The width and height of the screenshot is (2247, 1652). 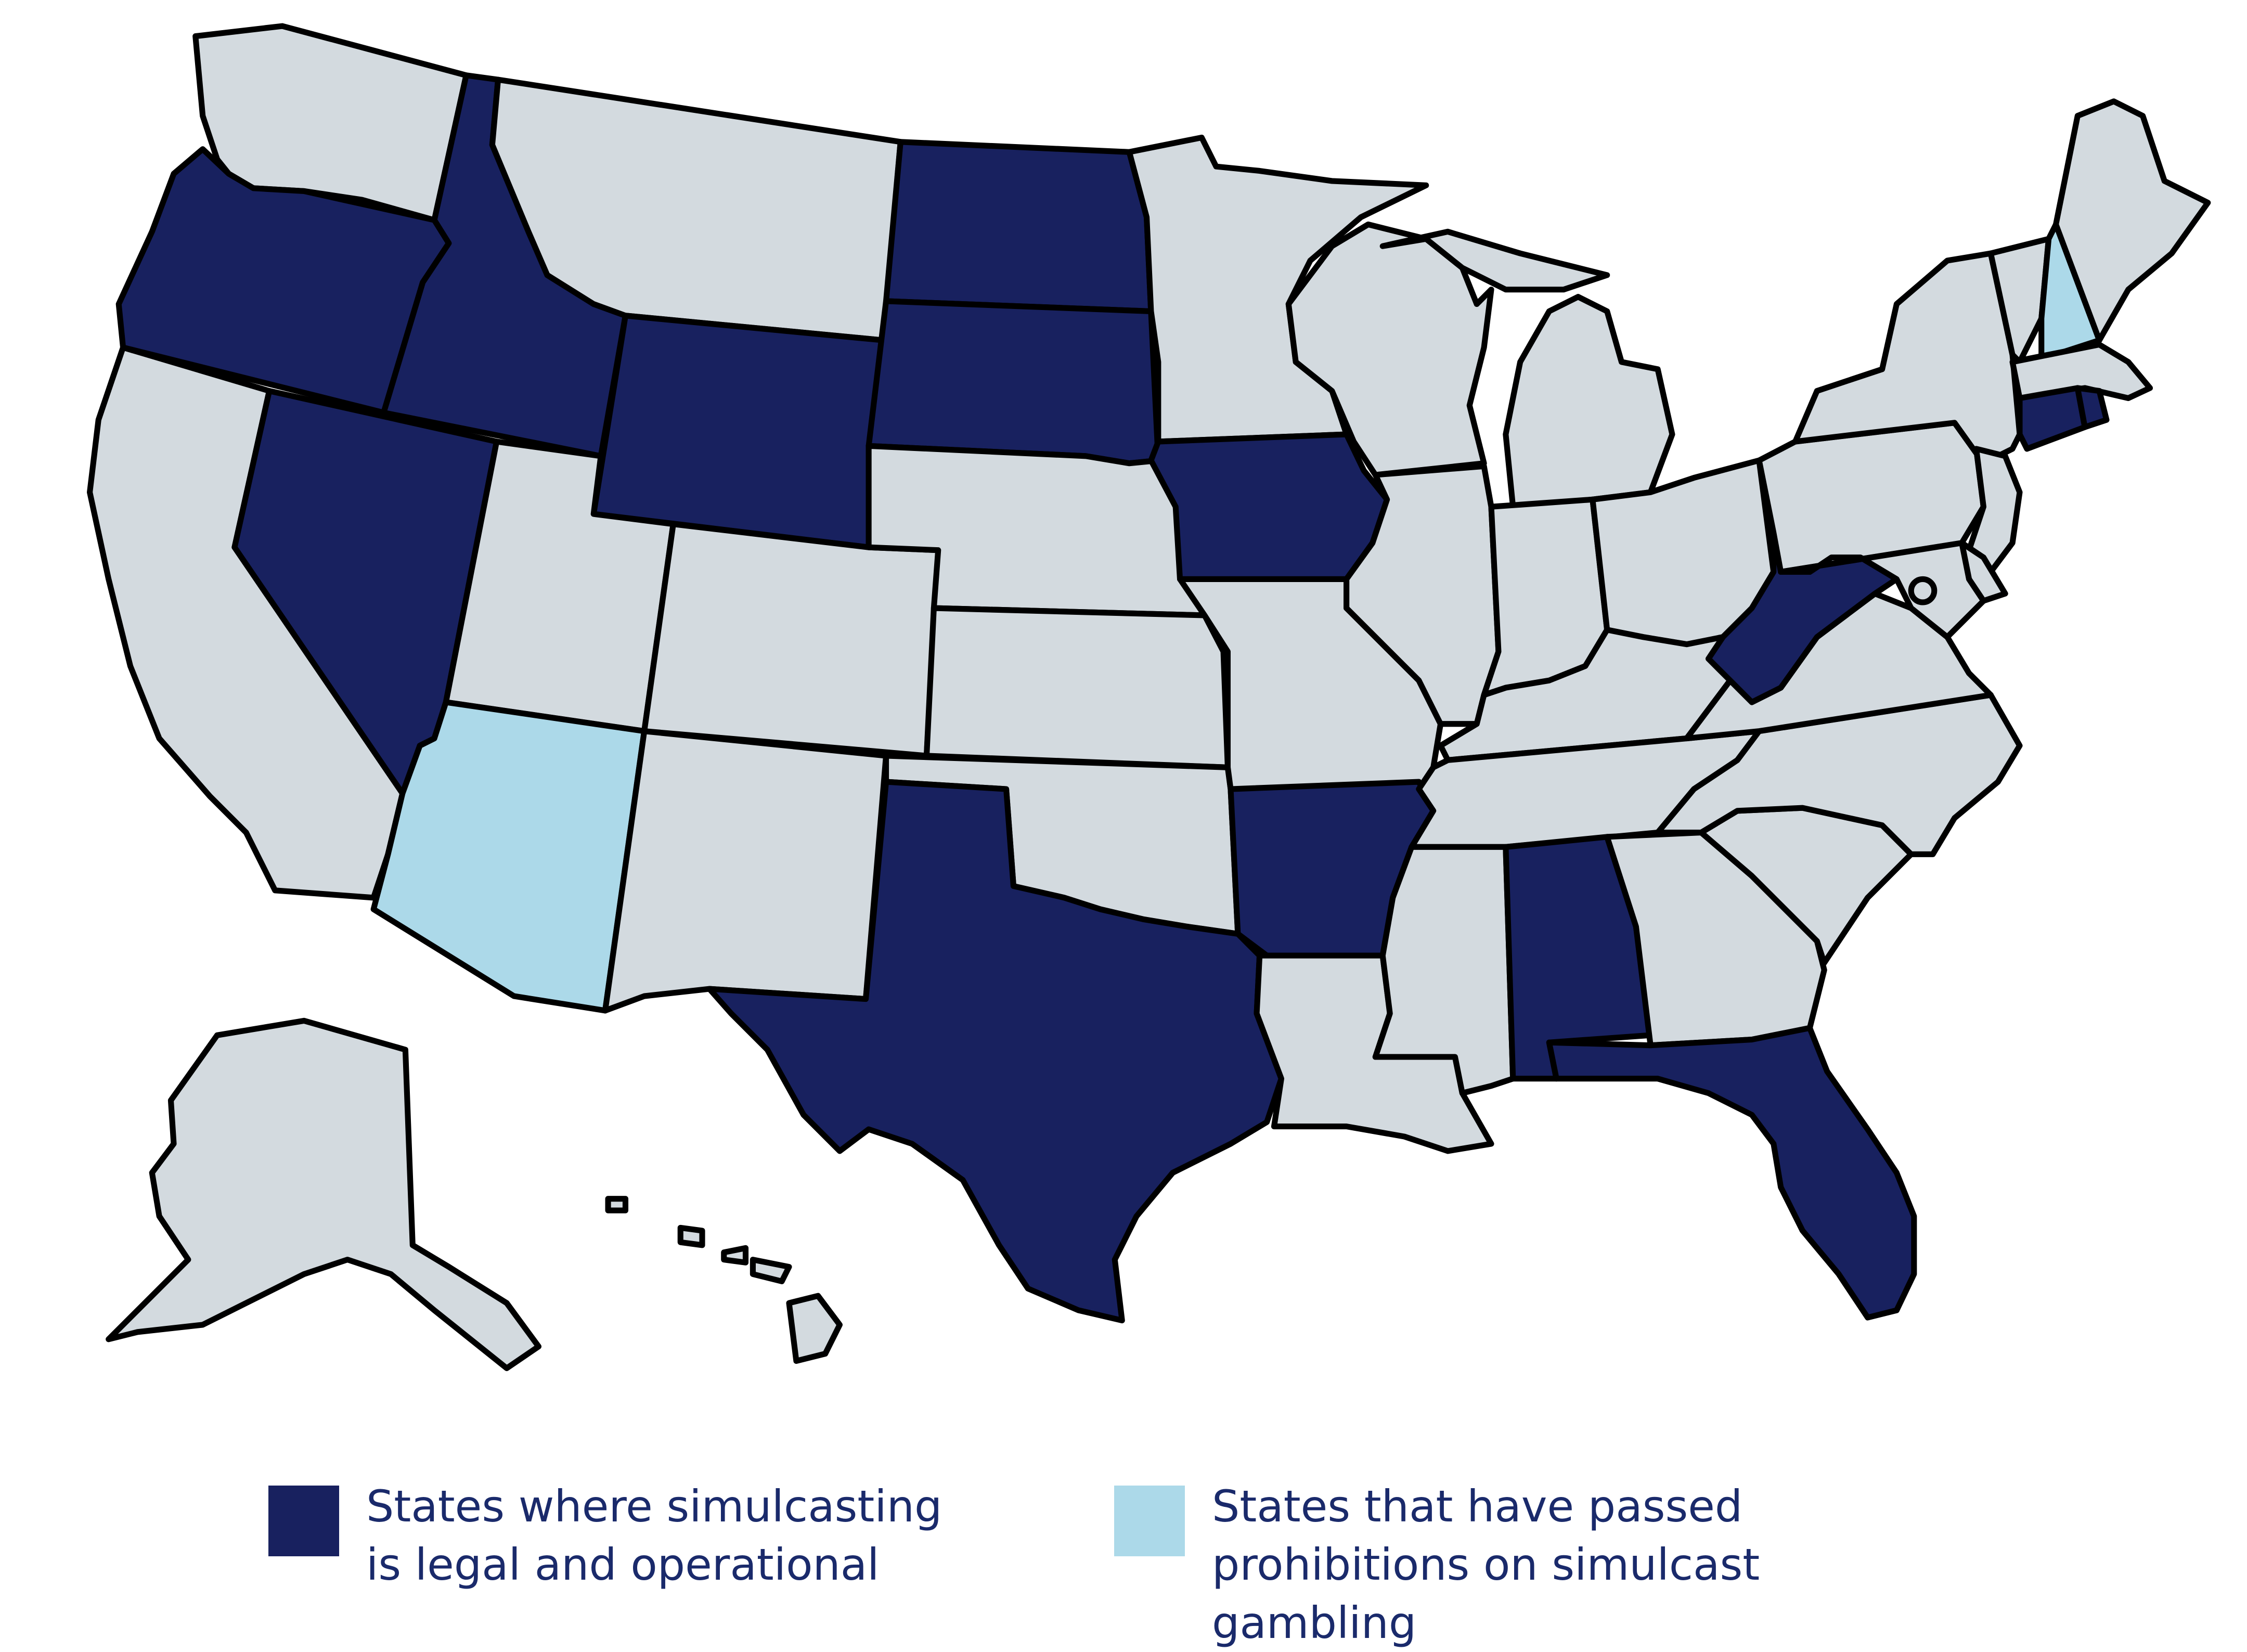 I want to click on state-md, so click(x=1882, y=590).